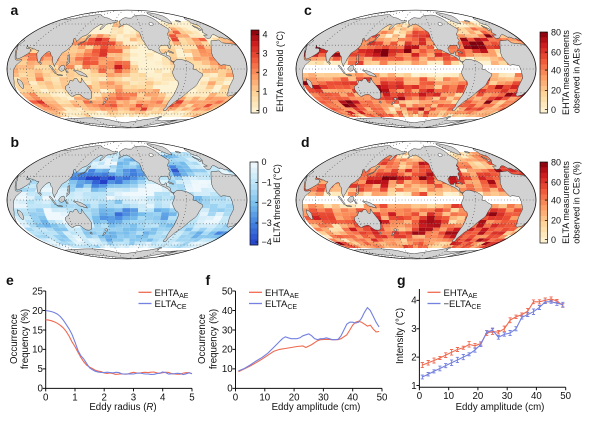 This screenshot has height=422, width=600. What do you see at coordinates (267, 203) in the screenshot?
I see `svg-text: −2` at bounding box center [267, 203].